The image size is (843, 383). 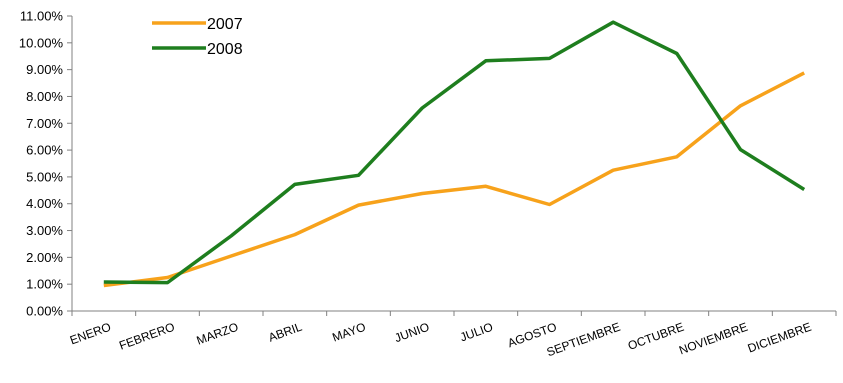 What do you see at coordinates (44, 69) in the screenshot?
I see `y-tick-label: 9.00%` at bounding box center [44, 69].